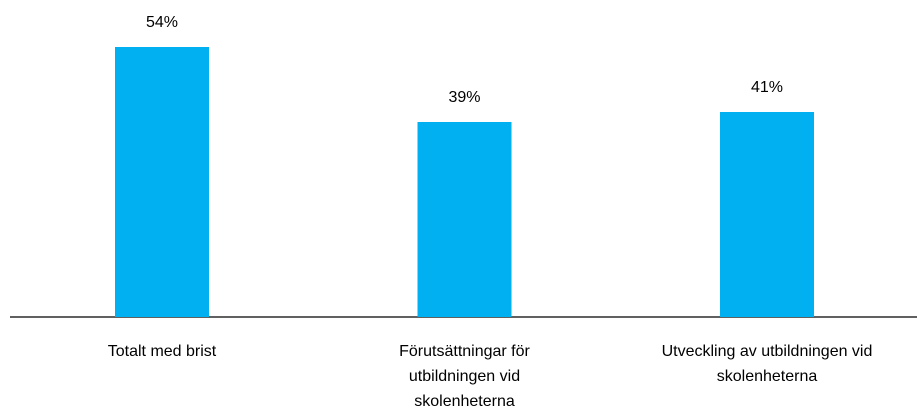 The width and height of the screenshot is (917, 414). I want to click on data-label: 54%, so click(162, 22).